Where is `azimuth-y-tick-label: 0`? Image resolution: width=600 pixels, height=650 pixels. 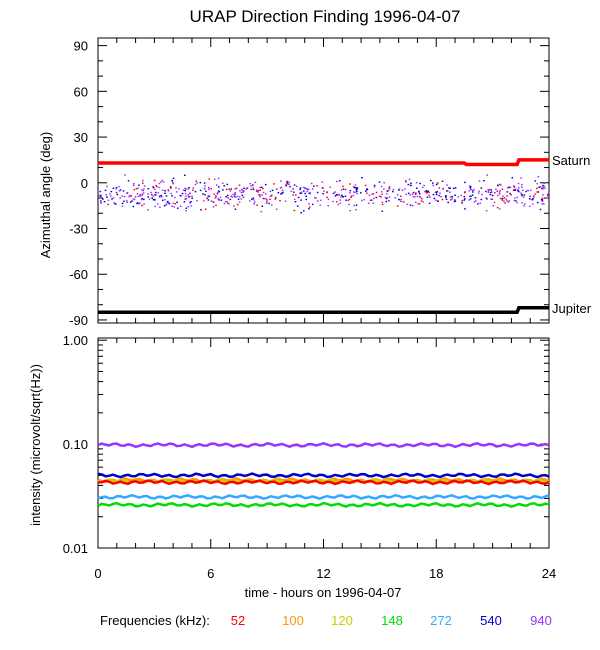 azimuth-y-tick-label: 0 is located at coordinates (84, 183).